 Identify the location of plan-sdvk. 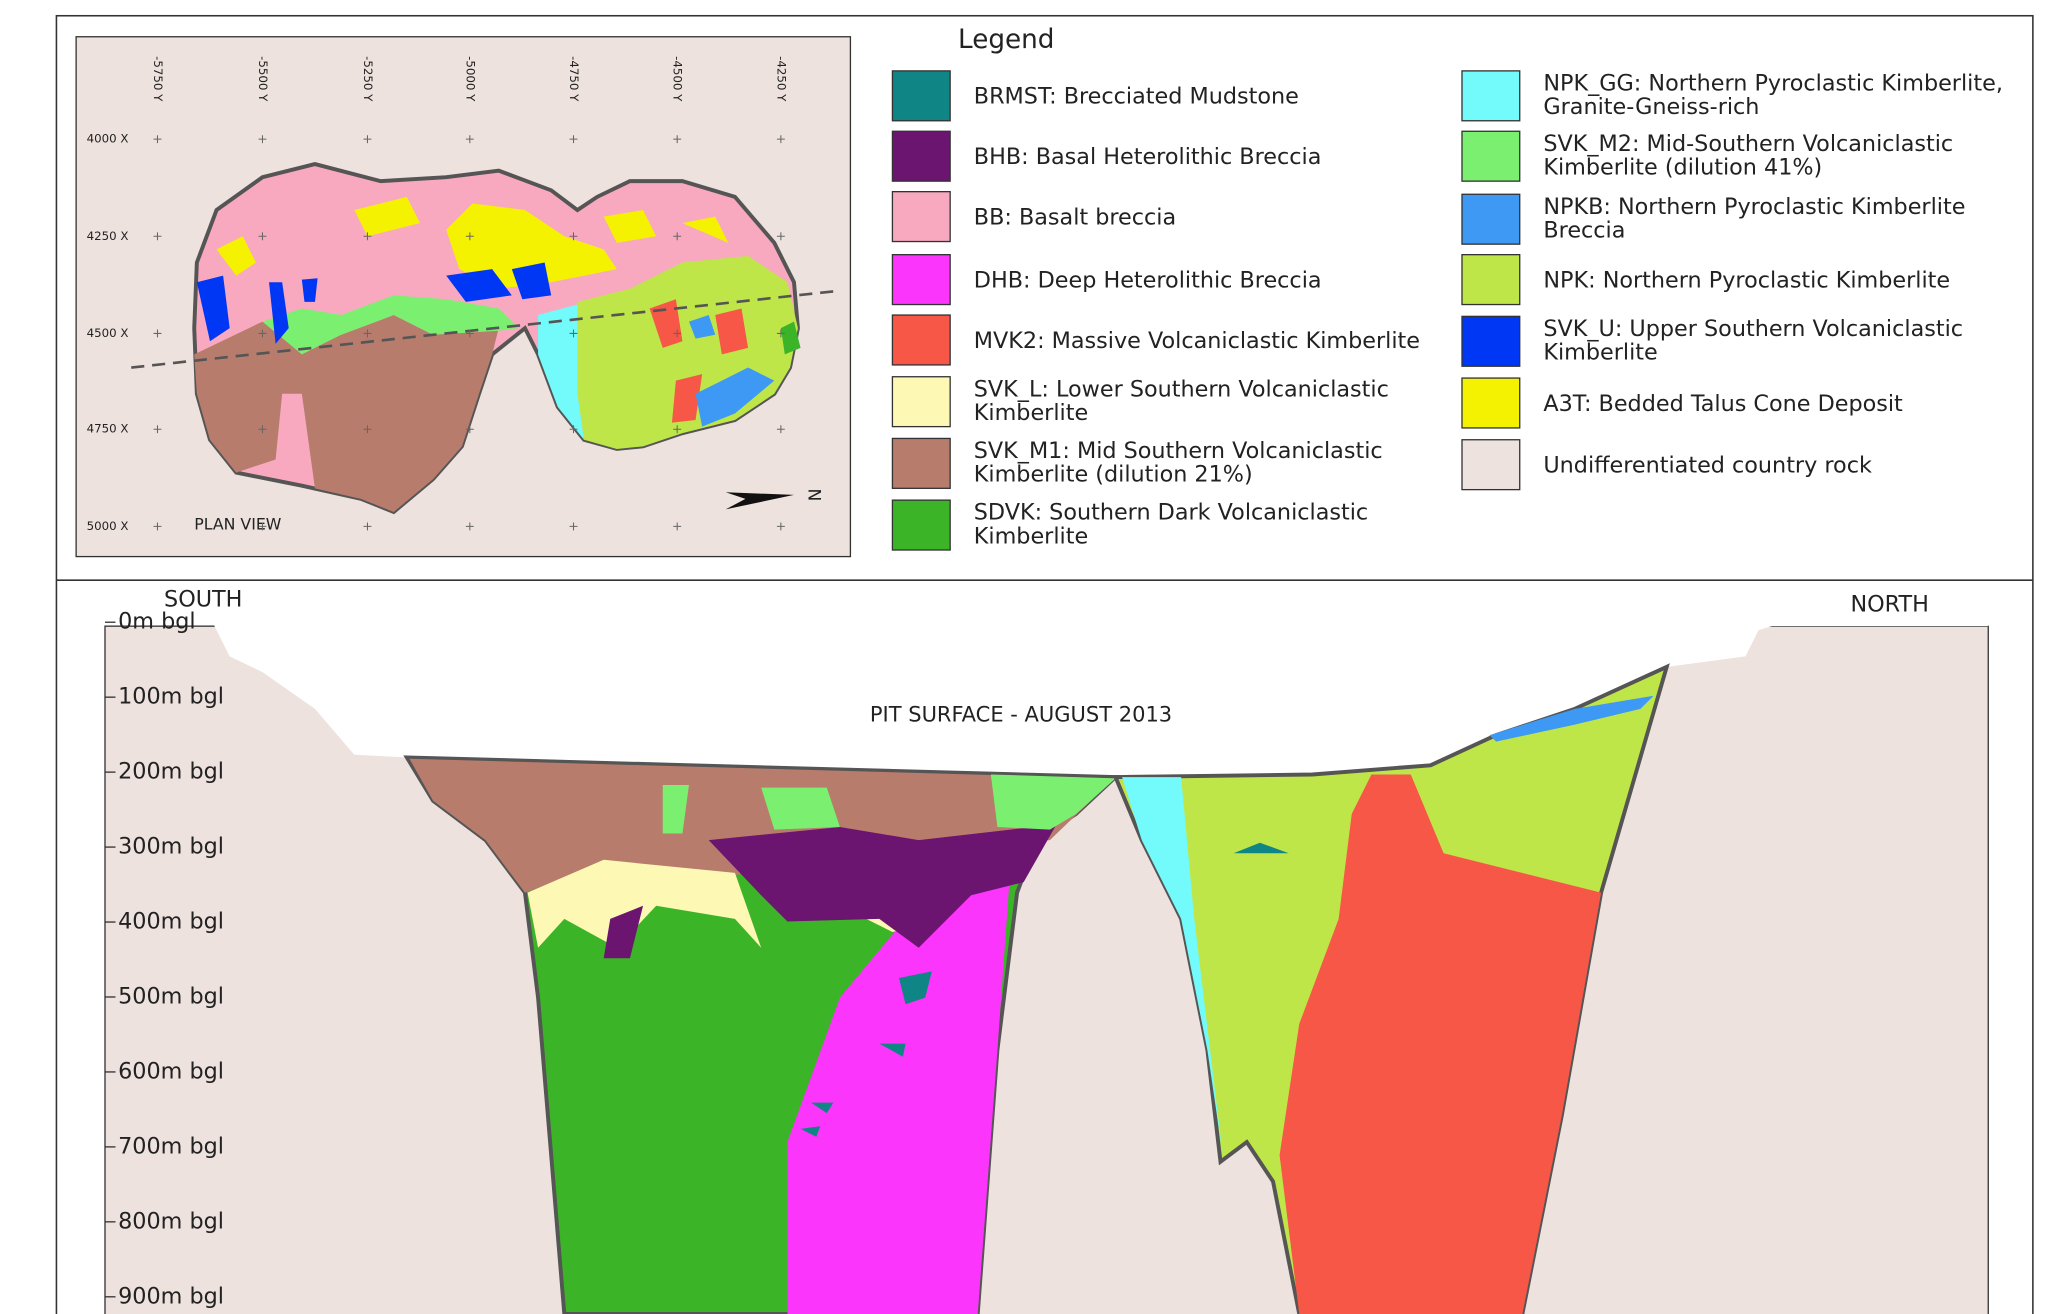
(790, 338).